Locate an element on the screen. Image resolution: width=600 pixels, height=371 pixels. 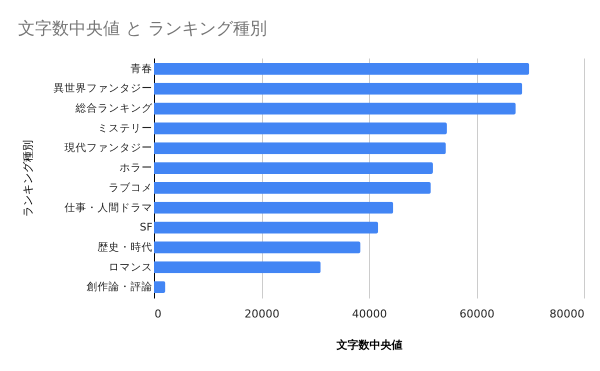
x-tick-label: 60000 is located at coordinates (477, 314).